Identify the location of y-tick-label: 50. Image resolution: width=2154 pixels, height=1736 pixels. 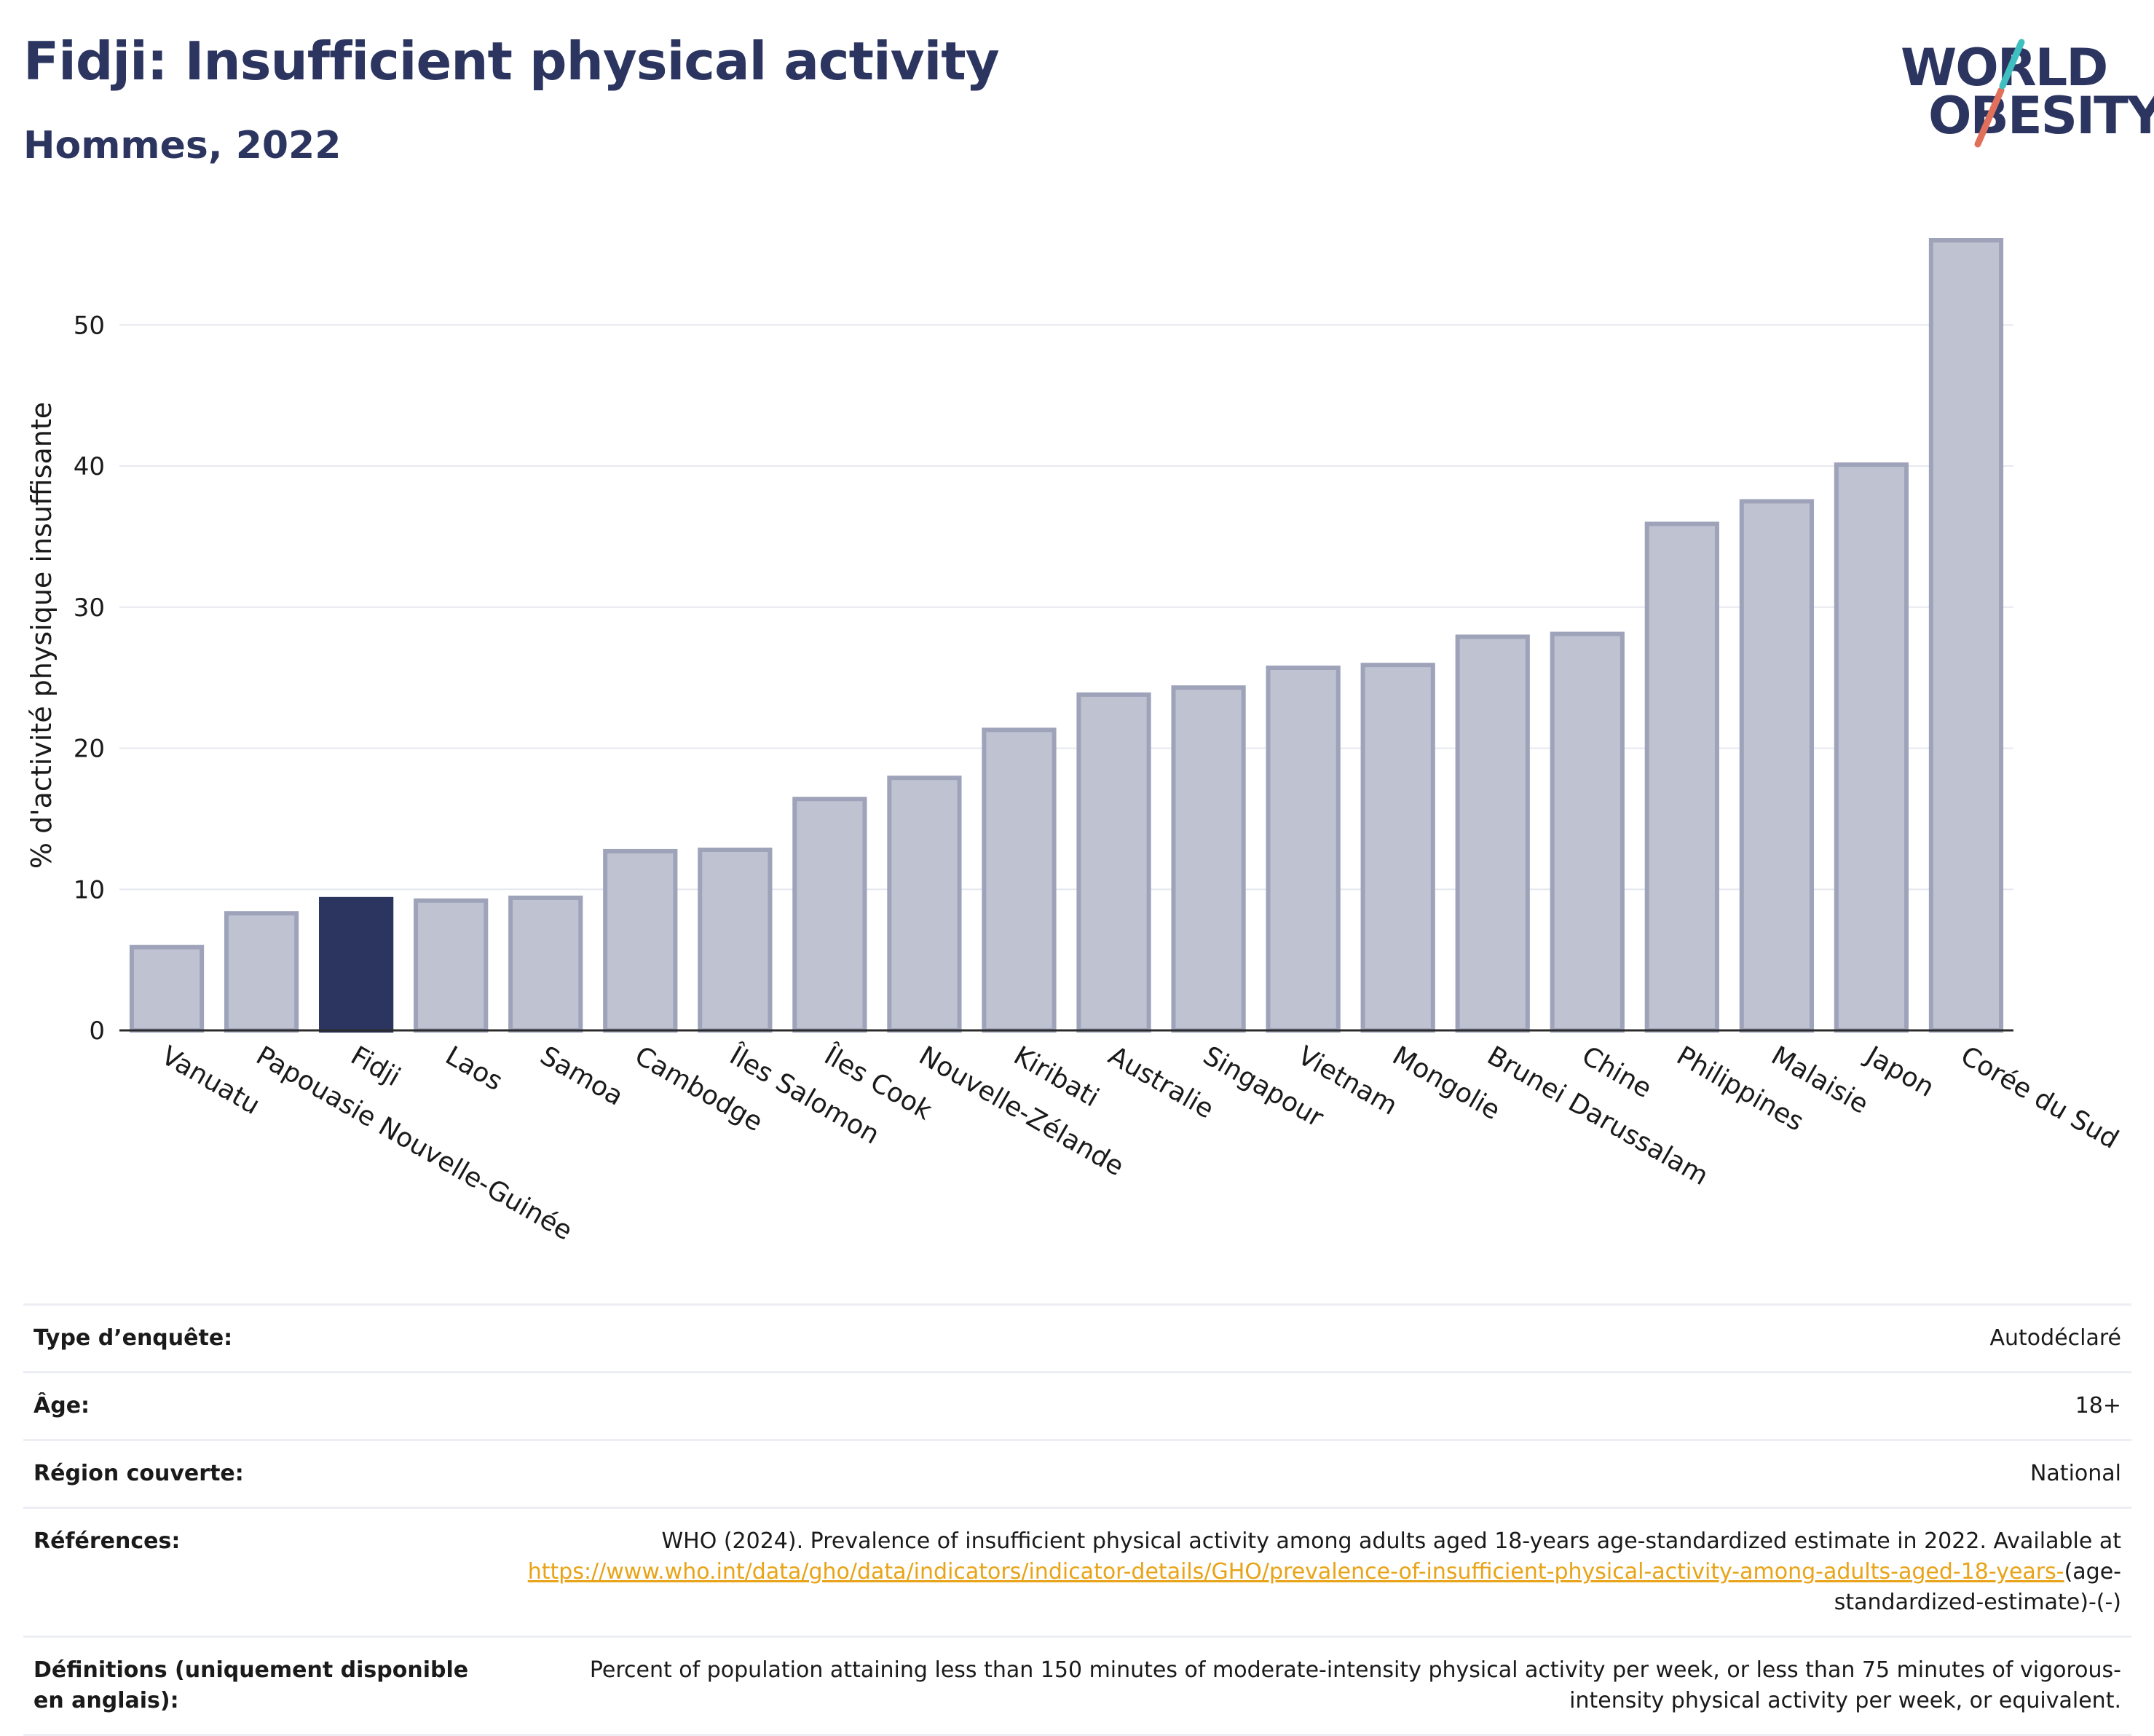
(89, 325).